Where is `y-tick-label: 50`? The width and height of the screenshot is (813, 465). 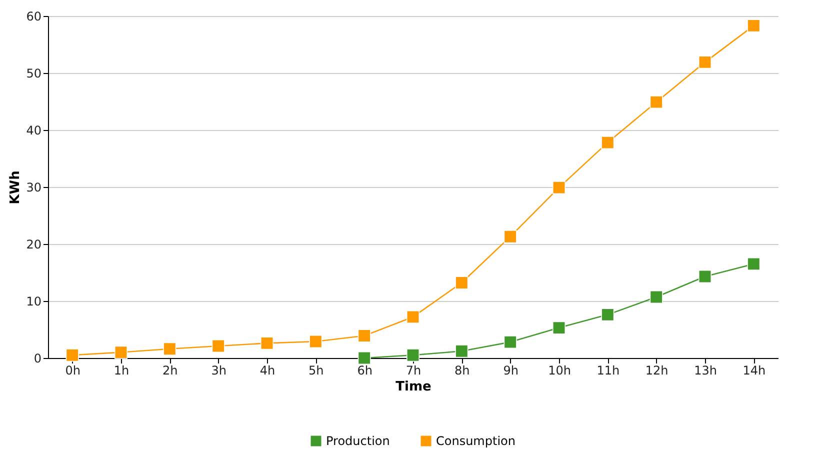 y-tick-label: 50 is located at coordinates (34, 73).